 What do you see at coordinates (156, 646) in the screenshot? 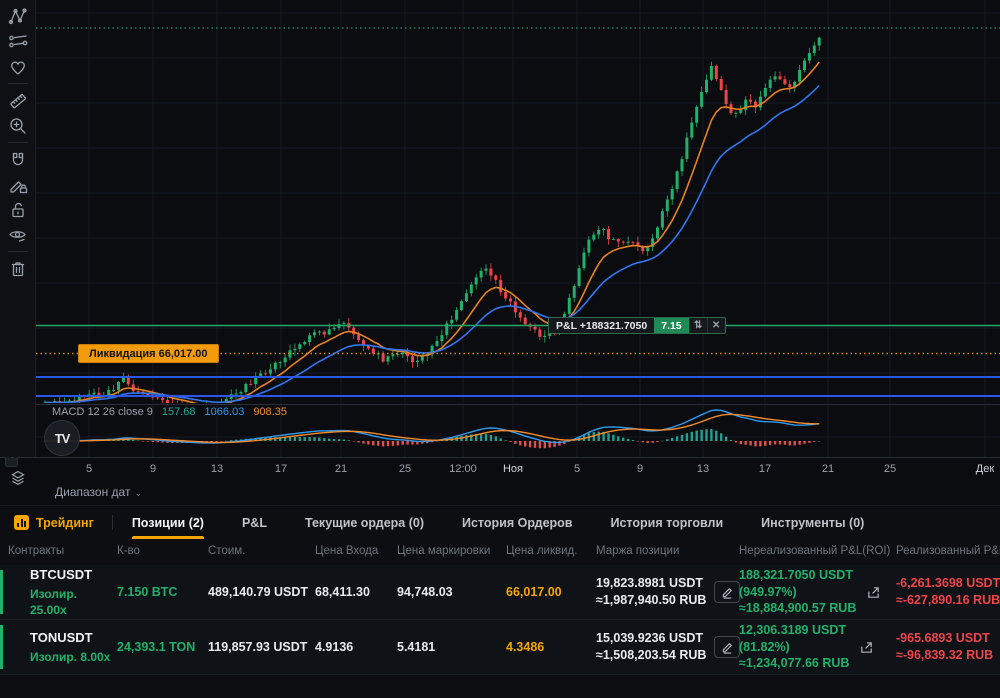
I see `position-qty: 24,393.1 TON` at bounding box center [156, 646].